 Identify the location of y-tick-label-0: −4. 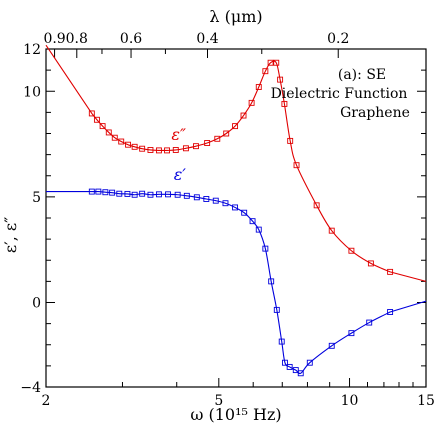
(30, 388).